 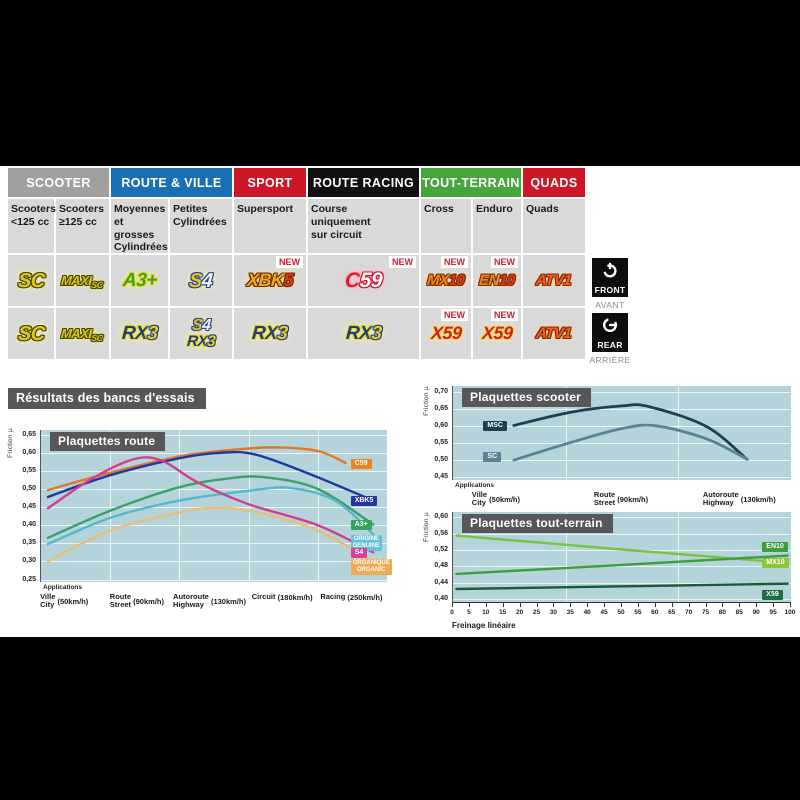 What do you see at coordinates (366, 545) in the screenshot?
I see `series-label-line: GENUINE` at bounding box center [366, 545].